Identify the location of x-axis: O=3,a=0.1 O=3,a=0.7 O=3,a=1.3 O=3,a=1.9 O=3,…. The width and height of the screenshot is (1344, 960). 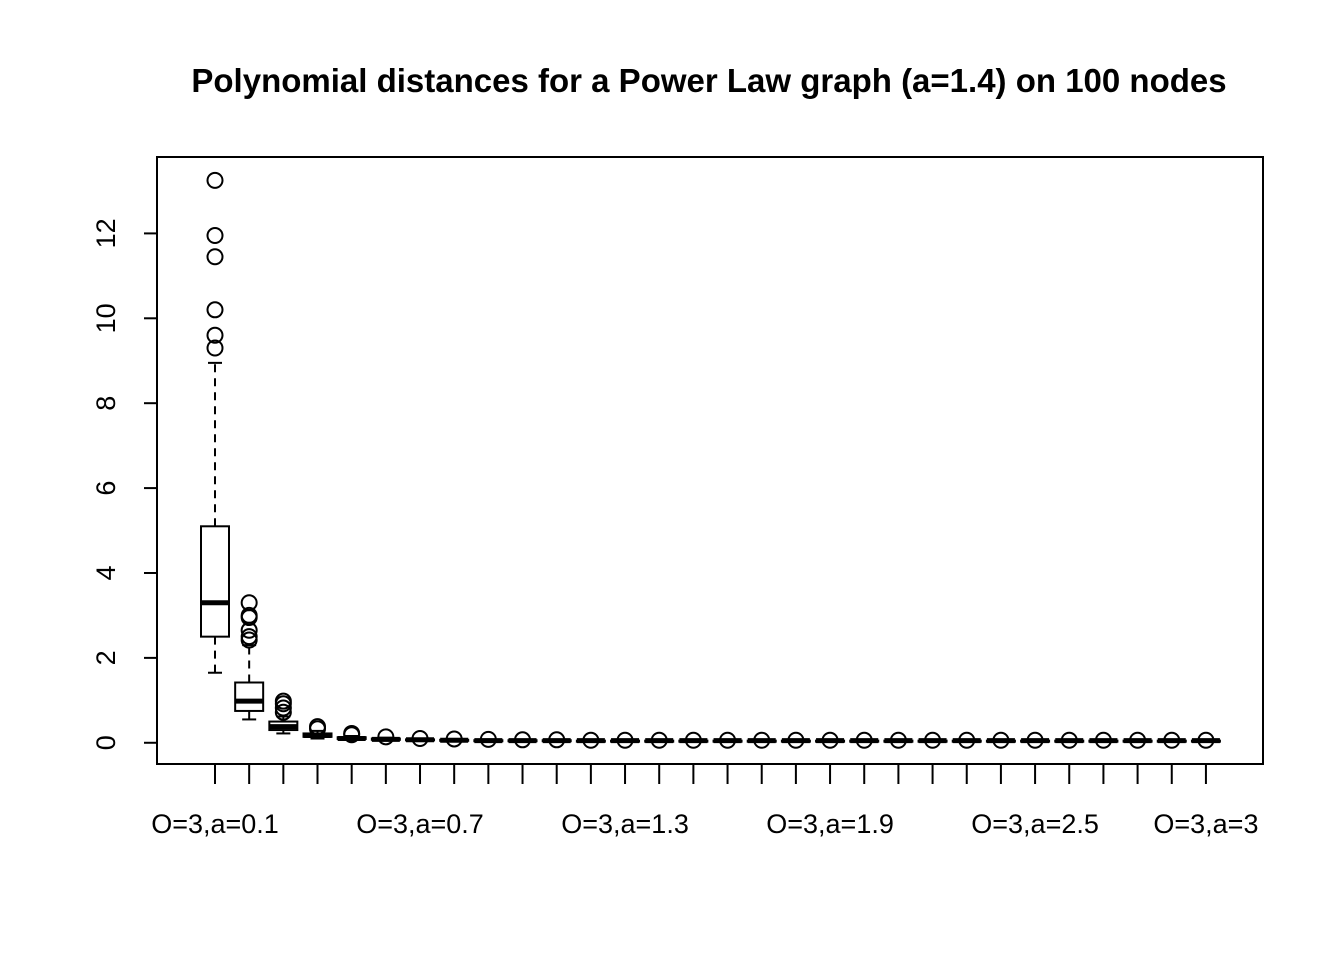
(704, 801).